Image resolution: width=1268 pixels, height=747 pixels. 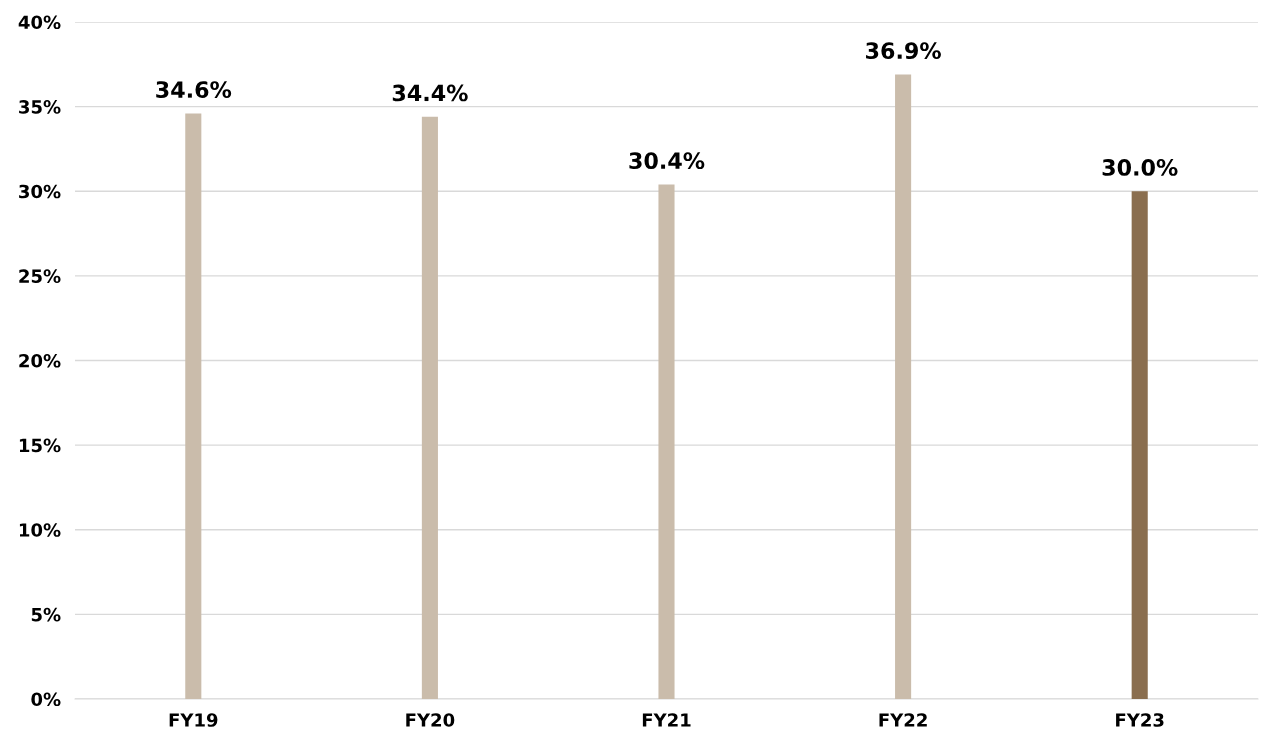 What do you see at coordinates (430, 93) in the screenshot?
I see `data-label: 34.4%` at bounding box center [430, 93].